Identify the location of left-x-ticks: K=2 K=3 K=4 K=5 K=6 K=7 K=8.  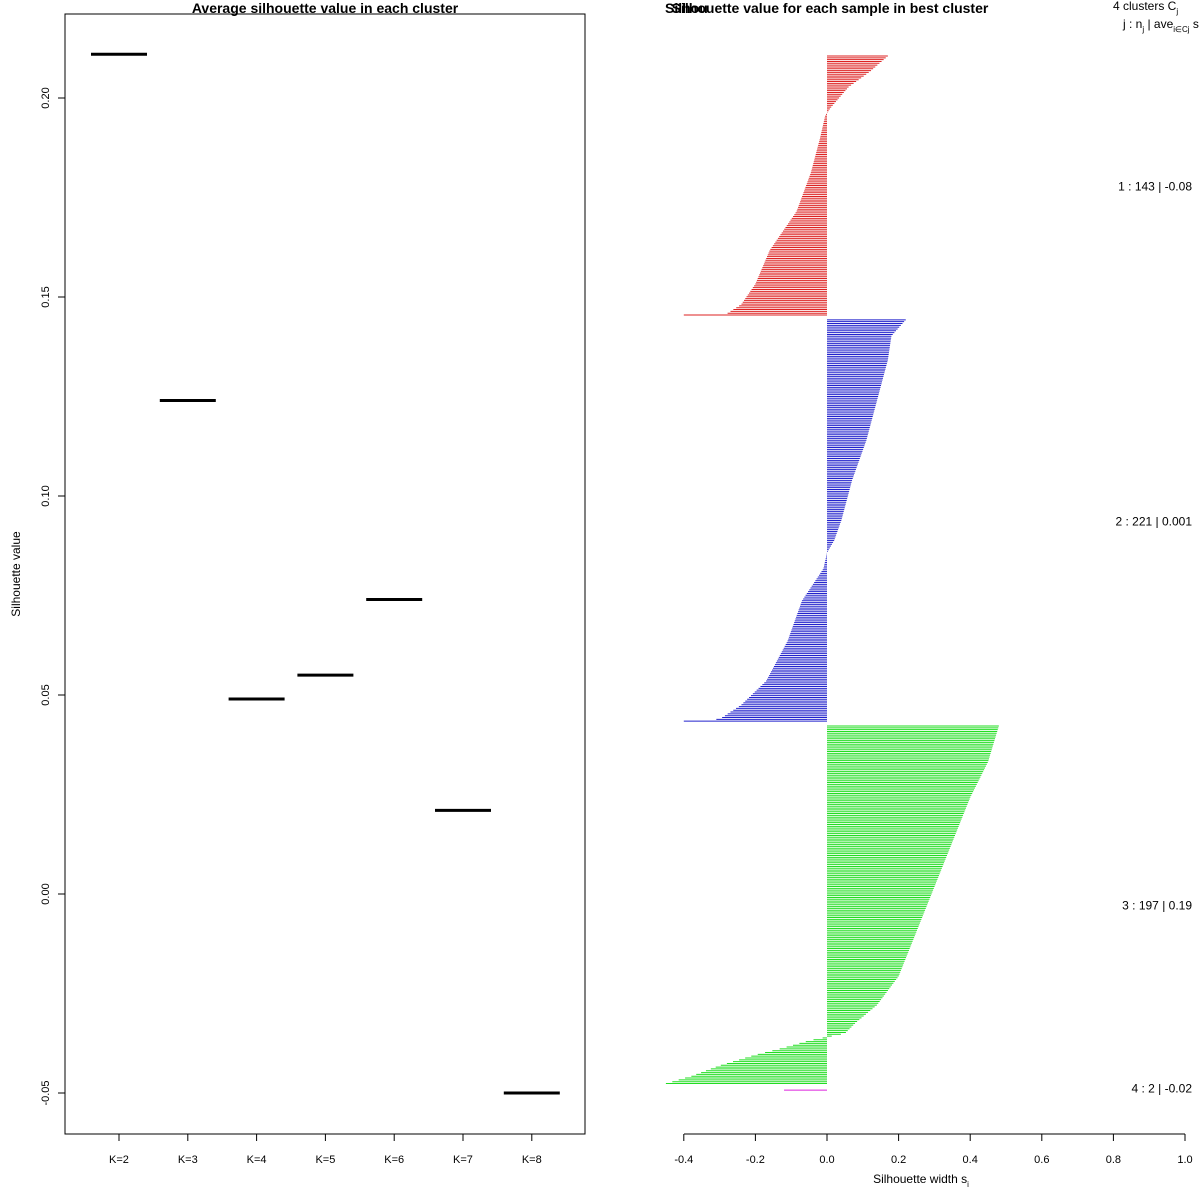
(325, 1150).